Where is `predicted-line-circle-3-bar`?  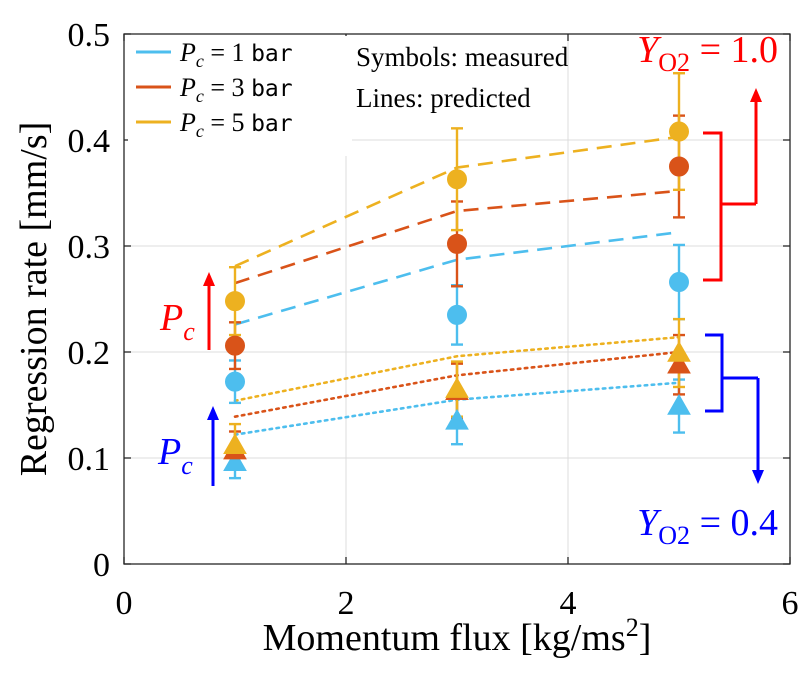
predicted-line-circle-3-bar is located at coordinates (457, 237).